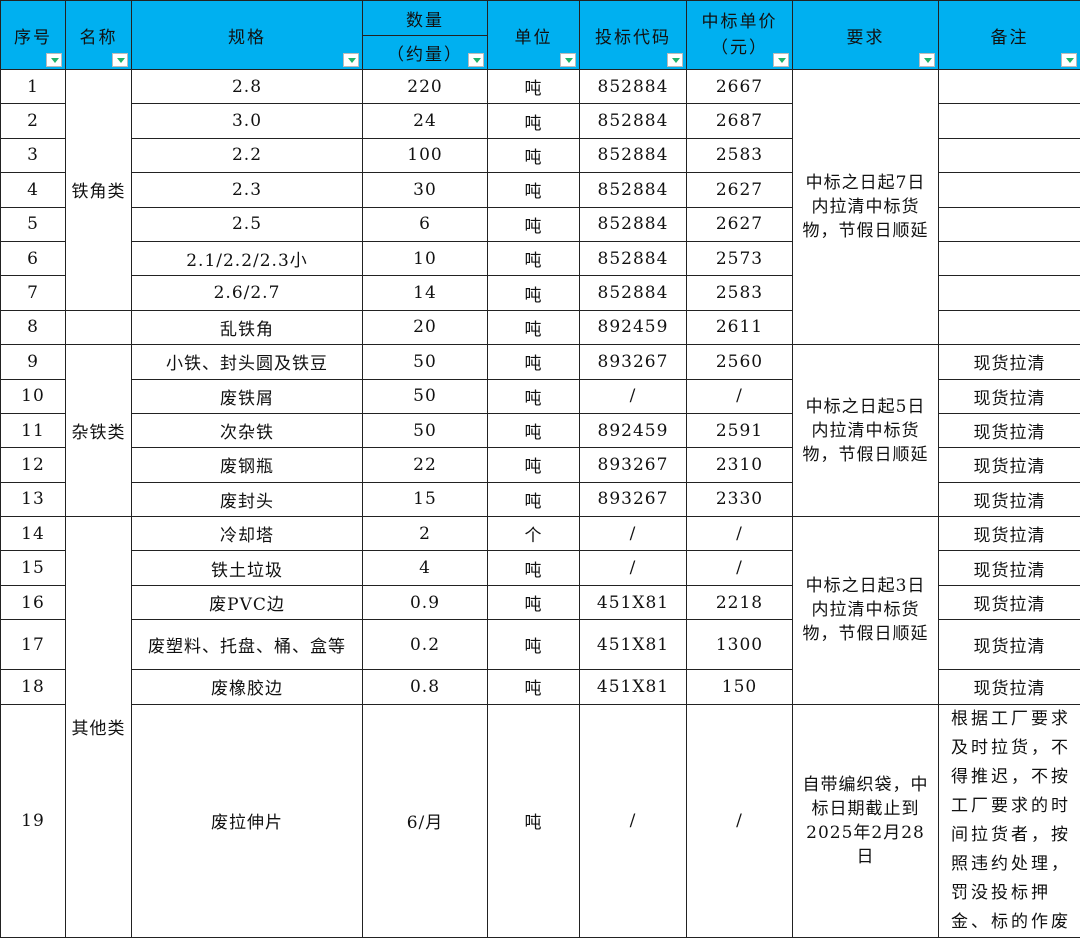 The height and width of the screenshot is (938, 1080). Describe the element at coordinates (425, 121) in the screenshot. I see `cell-qty: 24` at that location.